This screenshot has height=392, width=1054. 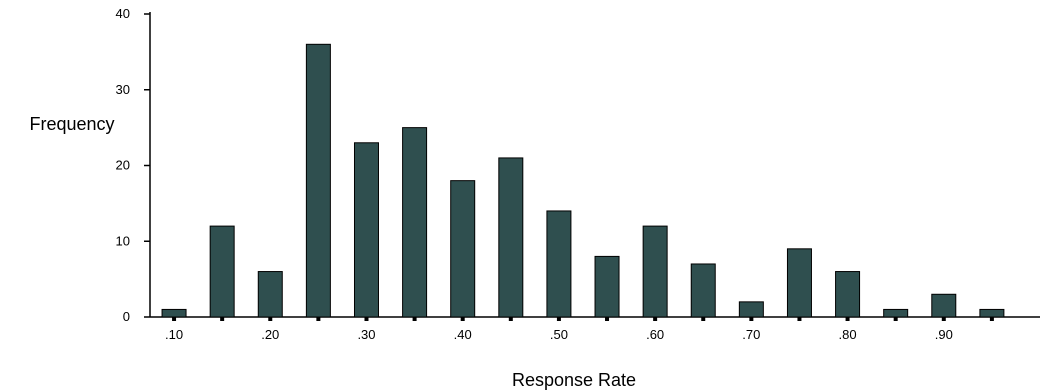 What do you see at coordinates (123, 240) in the screenshot?
I see `y-tick-label: 10` at bounding box center [123, 240].